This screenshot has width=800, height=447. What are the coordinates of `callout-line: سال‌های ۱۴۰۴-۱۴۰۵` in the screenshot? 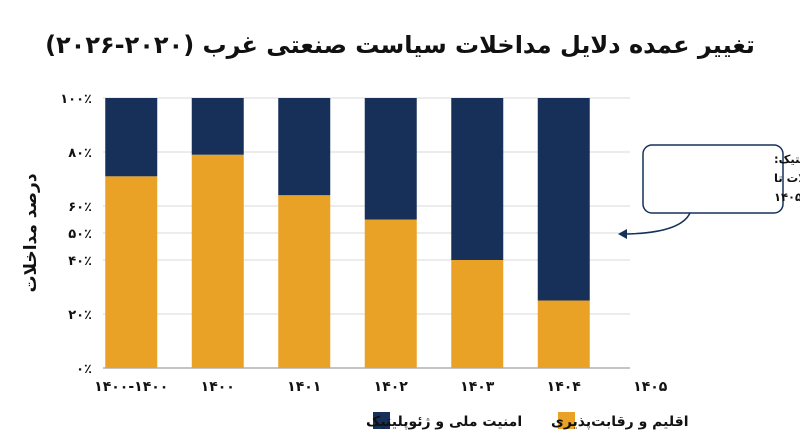 It's located at (787, 197).